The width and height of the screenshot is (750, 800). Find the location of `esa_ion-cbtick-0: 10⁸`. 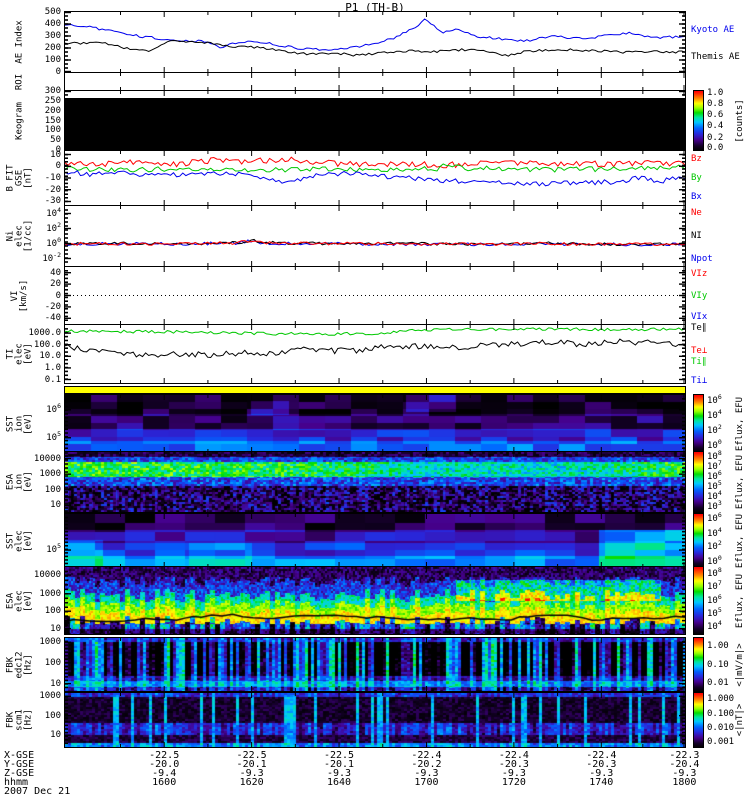

esa_ion-cbtick-0: 10⁸ is located at coordinates (714, 455).